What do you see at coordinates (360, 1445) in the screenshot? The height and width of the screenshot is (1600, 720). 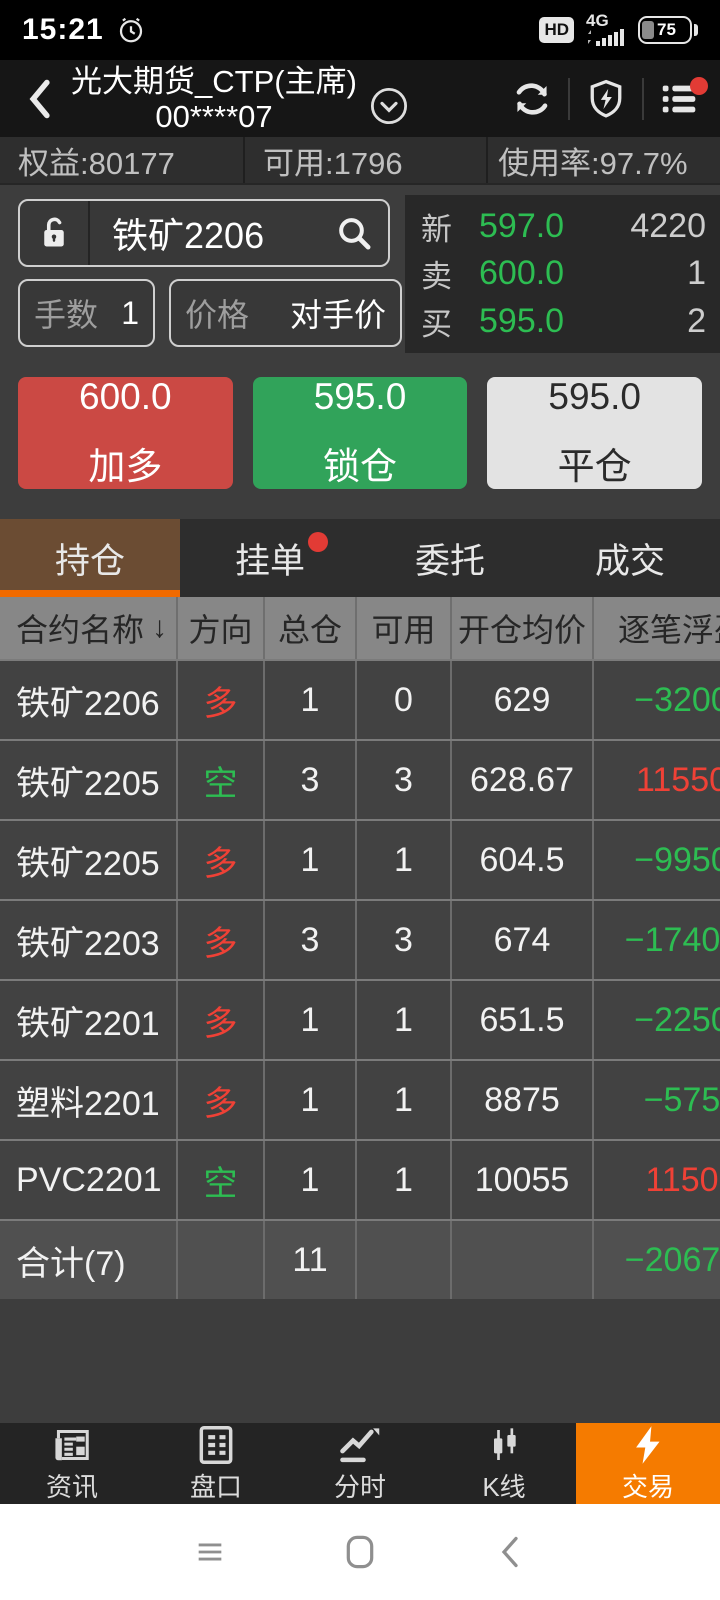 I see `line-chart-icon` at bounding box center [360, 1445].